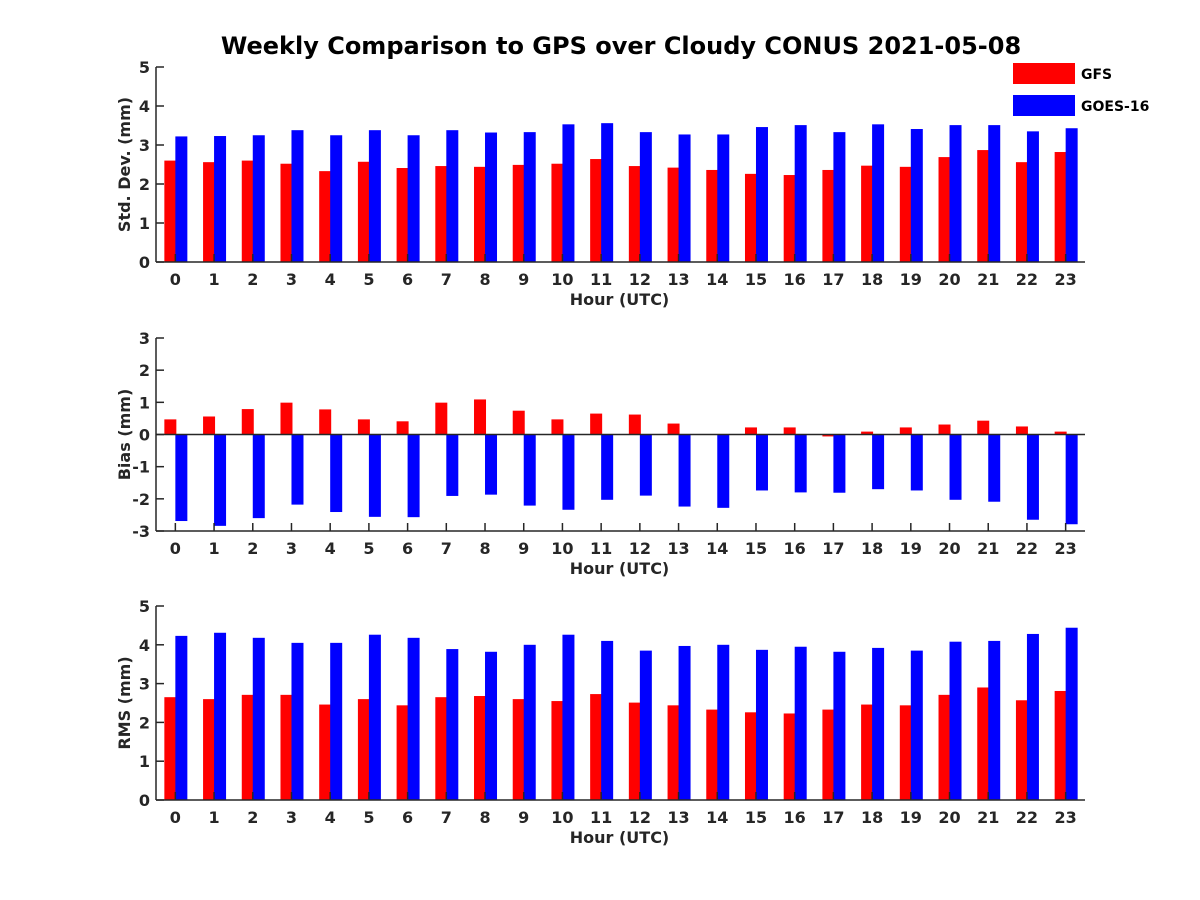 The width and height of the screenshot is (1200, 900). Describe the element at coordinates (407, 548) in the screenshot. I see `x-tick-label: 6` at that location.